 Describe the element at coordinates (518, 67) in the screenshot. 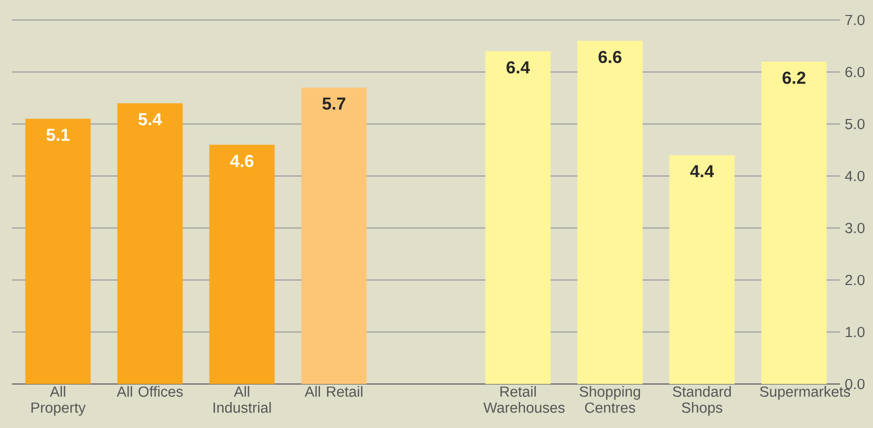

I see `data-label: 6.4` at that location.